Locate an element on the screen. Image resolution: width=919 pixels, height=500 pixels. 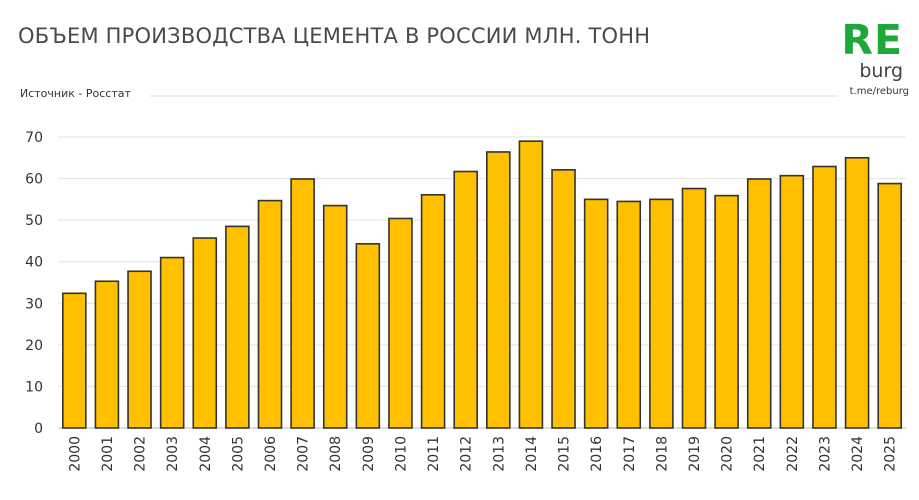
bar-2016 is located at coordinates (596, 313).